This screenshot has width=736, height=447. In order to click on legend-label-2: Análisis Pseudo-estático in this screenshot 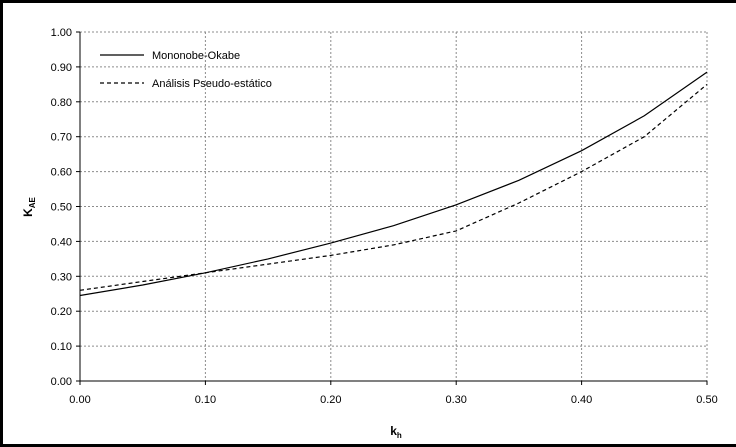, I will do `click(212, 84)`.